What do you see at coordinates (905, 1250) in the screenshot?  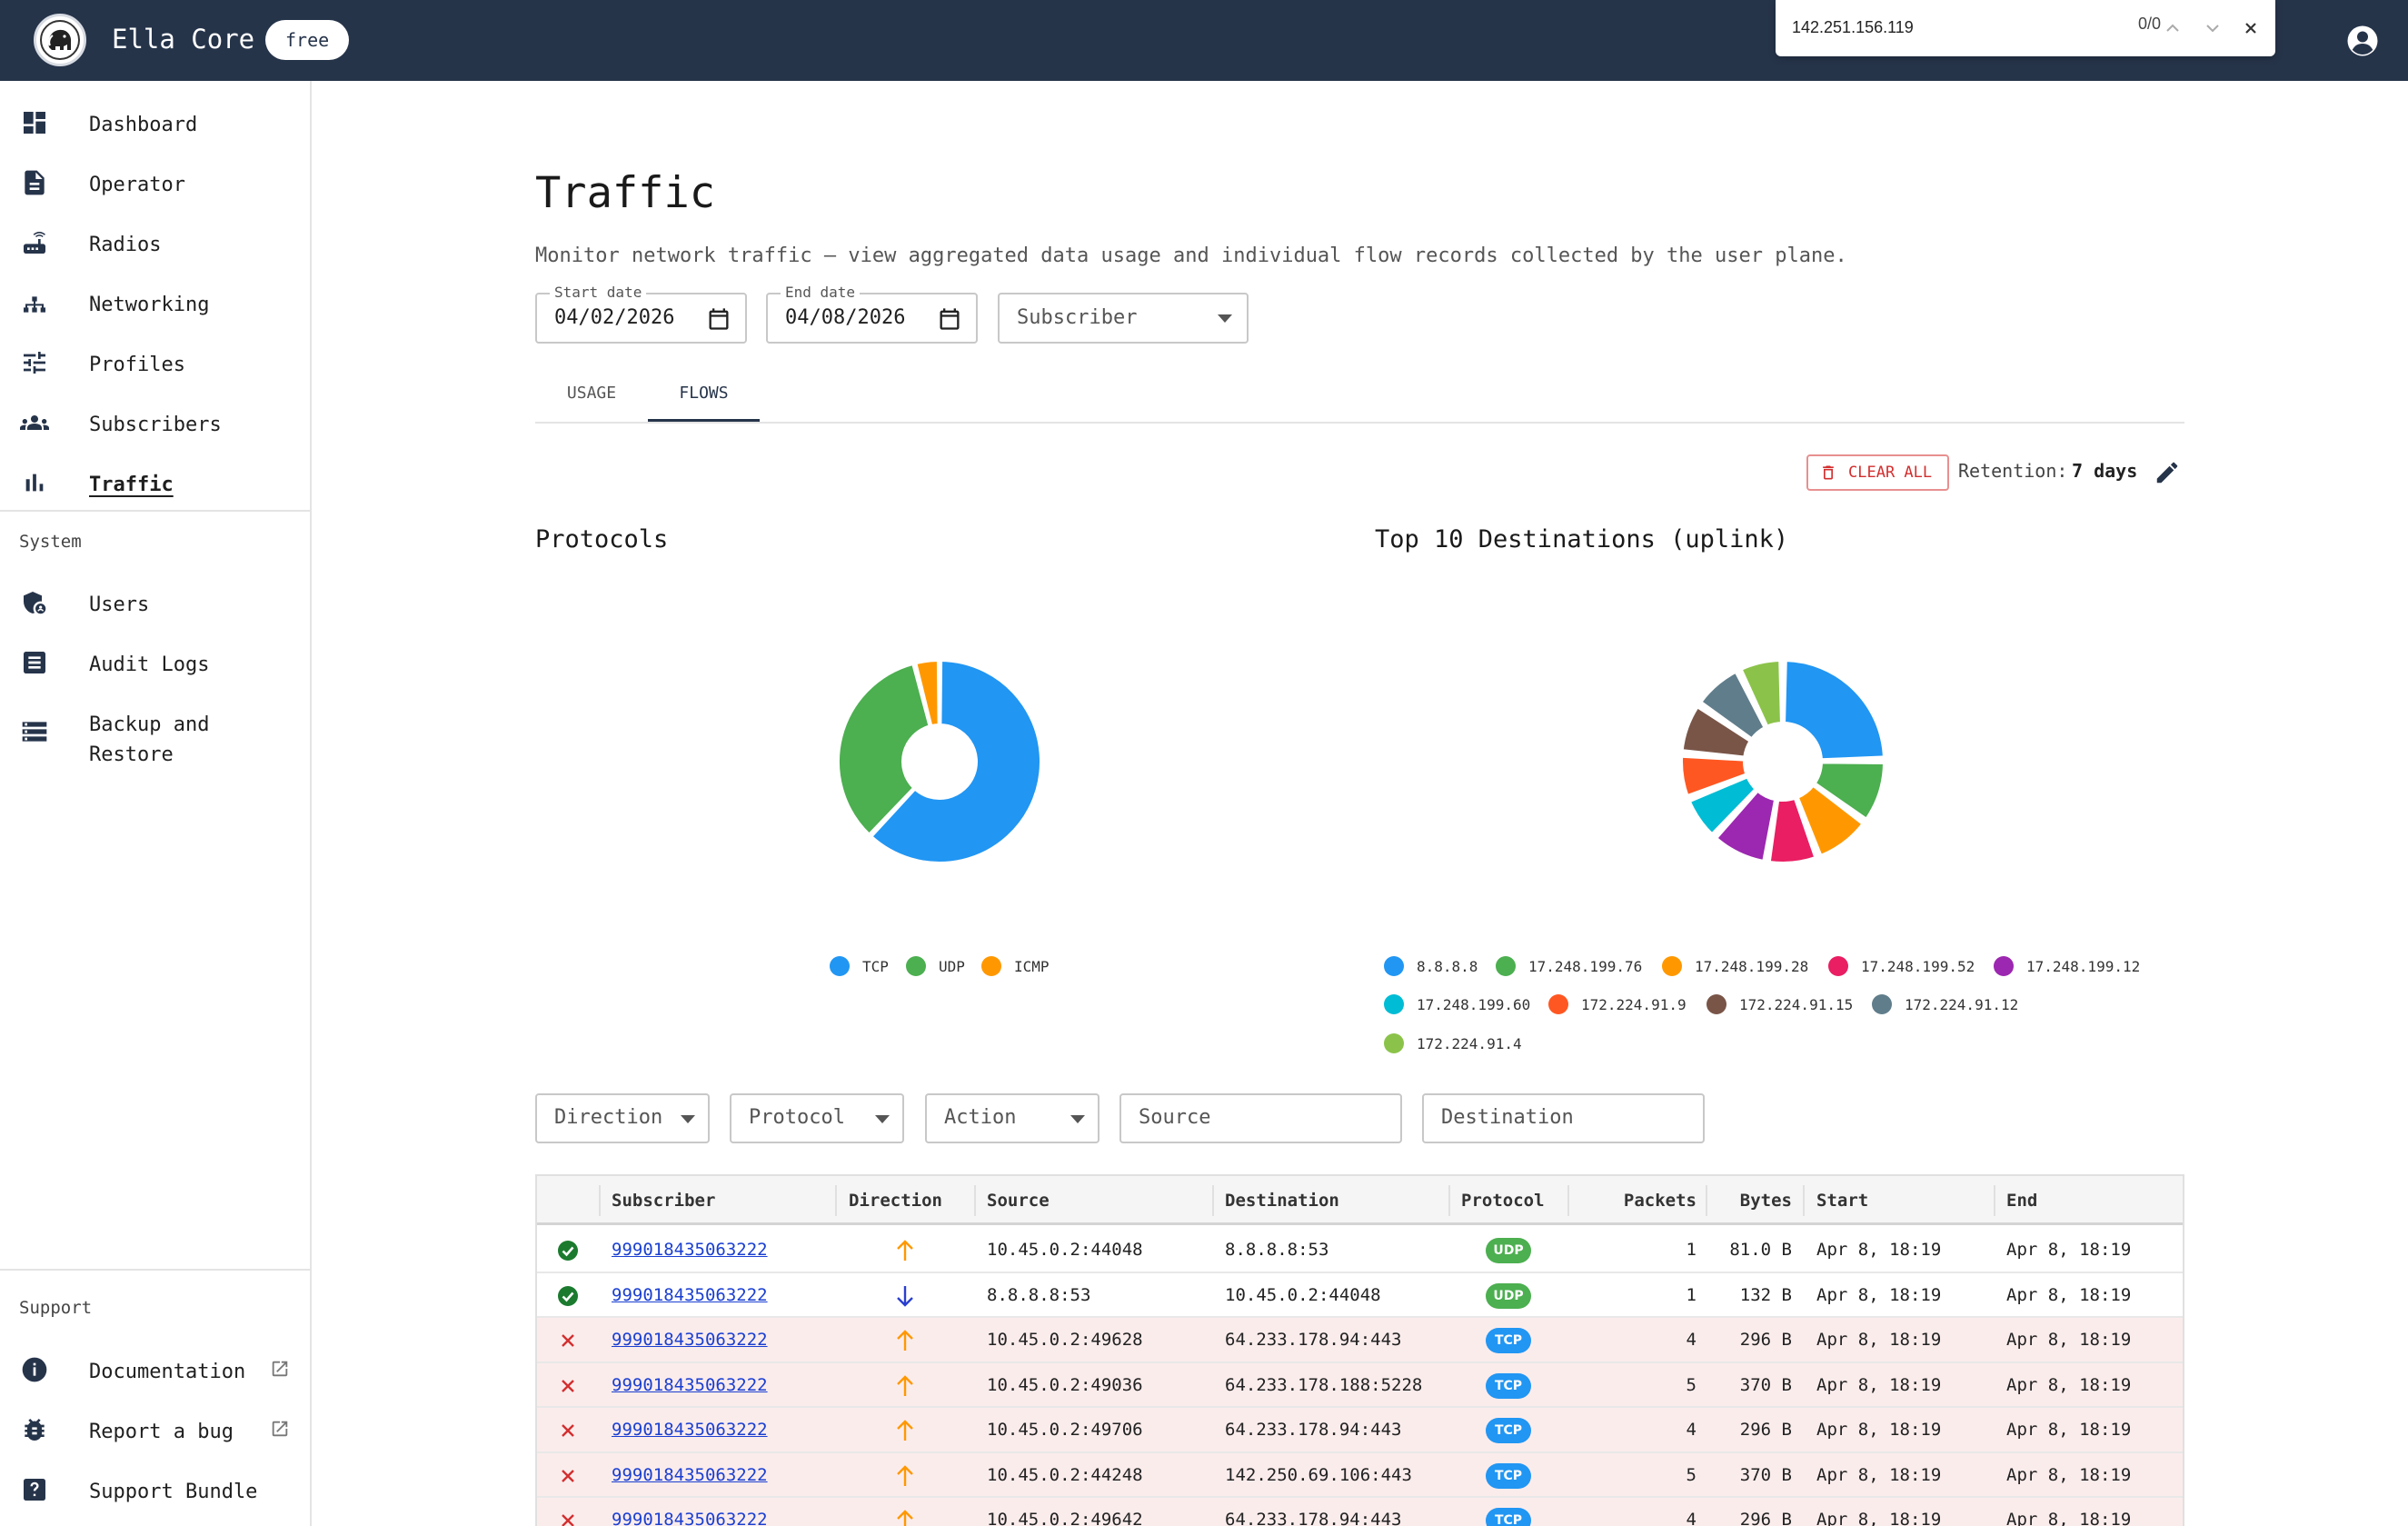 I see `arrow-up-icon` at bounding box center [905, 1250].